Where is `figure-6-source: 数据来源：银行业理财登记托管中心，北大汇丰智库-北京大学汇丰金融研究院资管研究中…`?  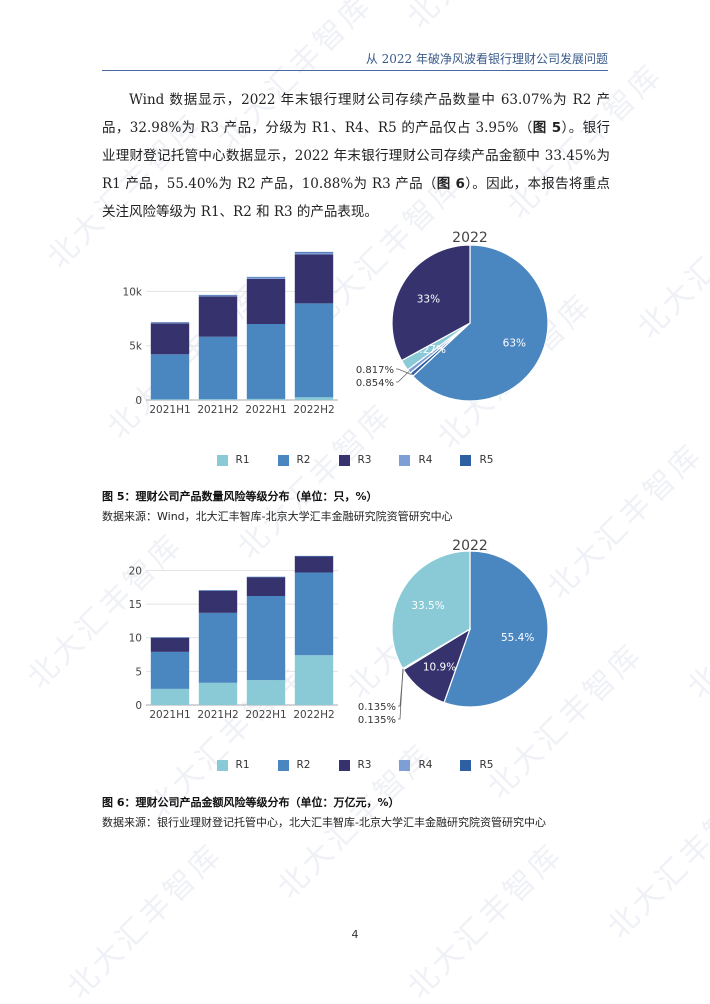 figure-6-source: 数据来源：银行业理财登记托管中心，北大汇丰智库-北京大学汇丰金融研究院资管研究中… is located at coordinates (324, 822).